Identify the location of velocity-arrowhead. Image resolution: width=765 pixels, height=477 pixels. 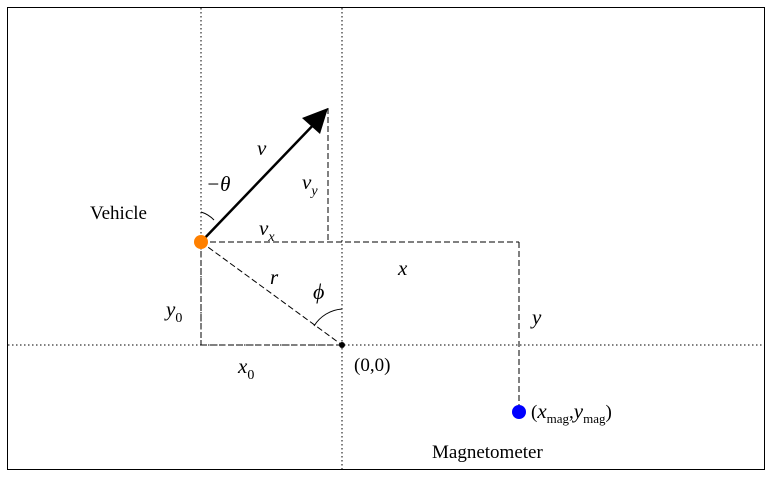
(315, 121).